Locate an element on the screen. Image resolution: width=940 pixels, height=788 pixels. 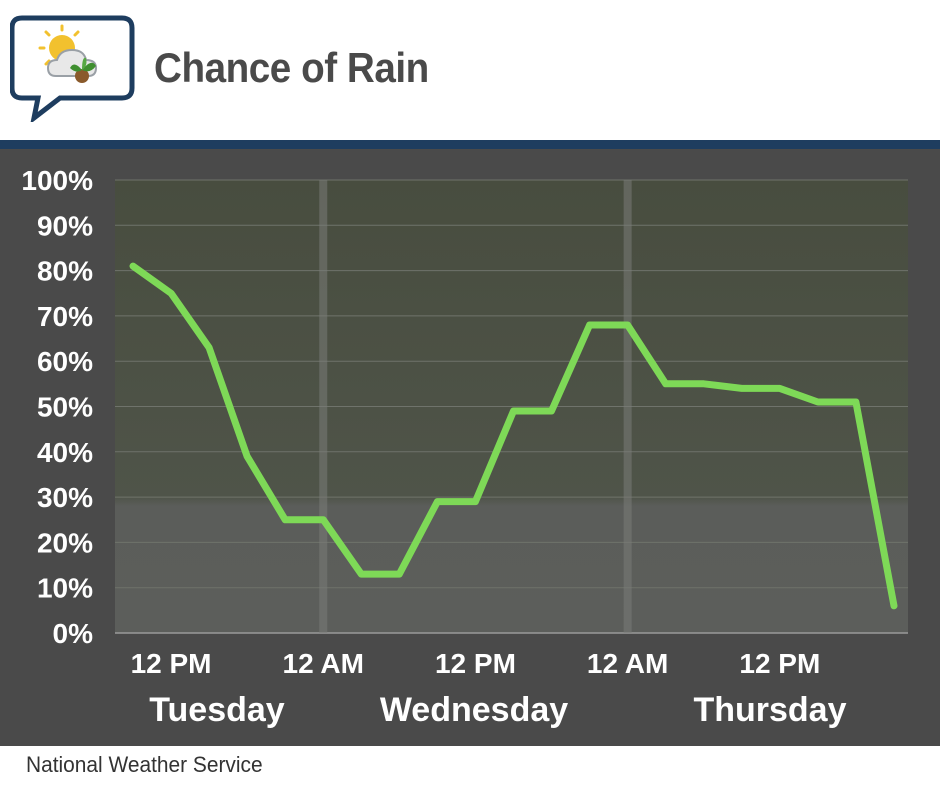
day-label: Tuesday is located at coordinates (217, 710).